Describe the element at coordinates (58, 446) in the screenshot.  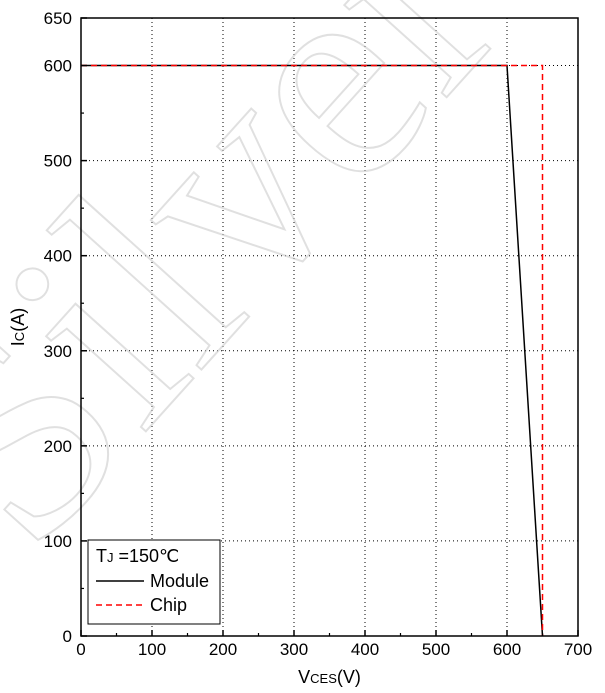
I see `y-tick-label: 200` at that location.